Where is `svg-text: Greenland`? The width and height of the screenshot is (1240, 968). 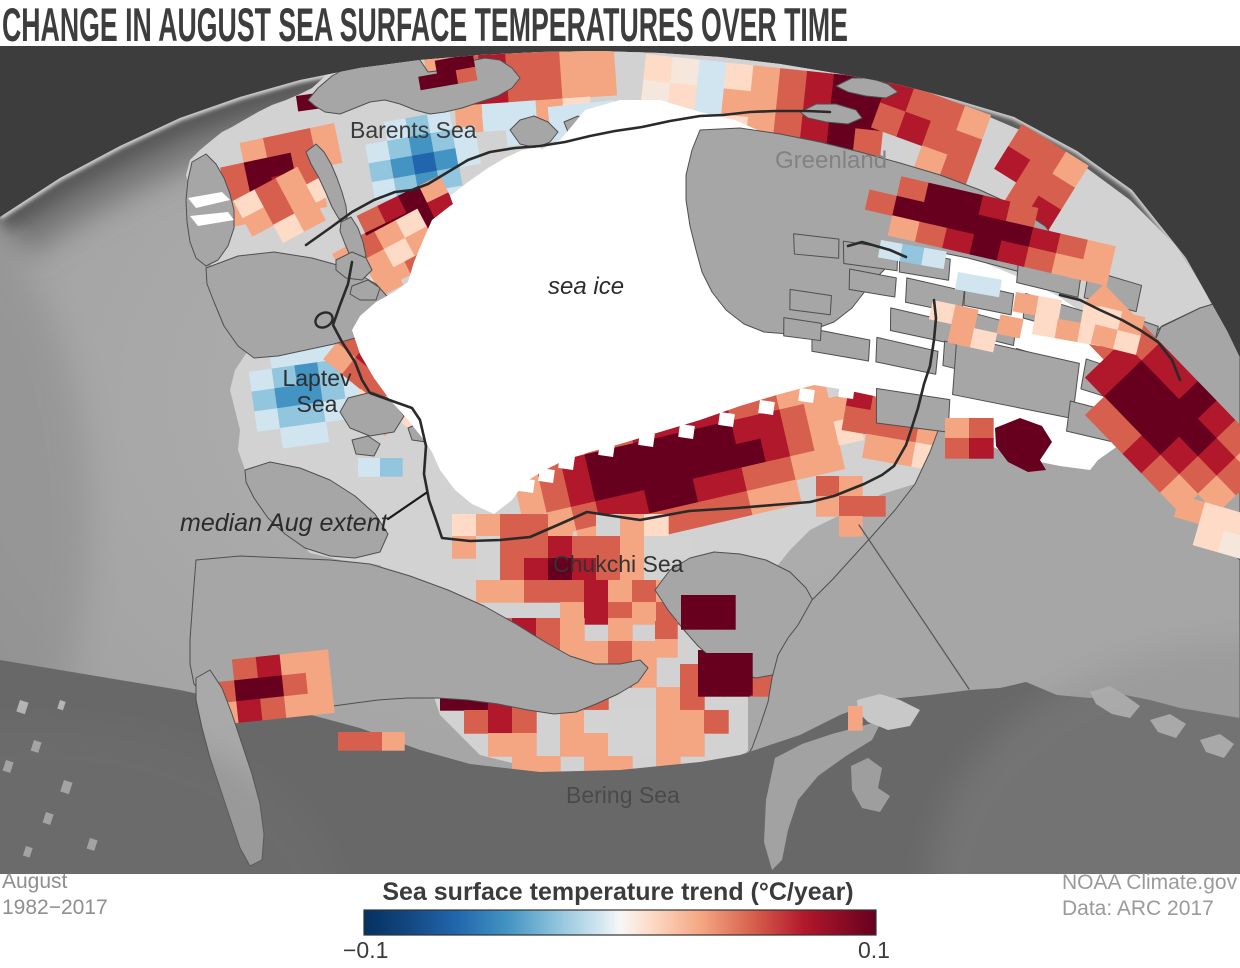
svg-text: Greenland is located at coordinates (831, 160).